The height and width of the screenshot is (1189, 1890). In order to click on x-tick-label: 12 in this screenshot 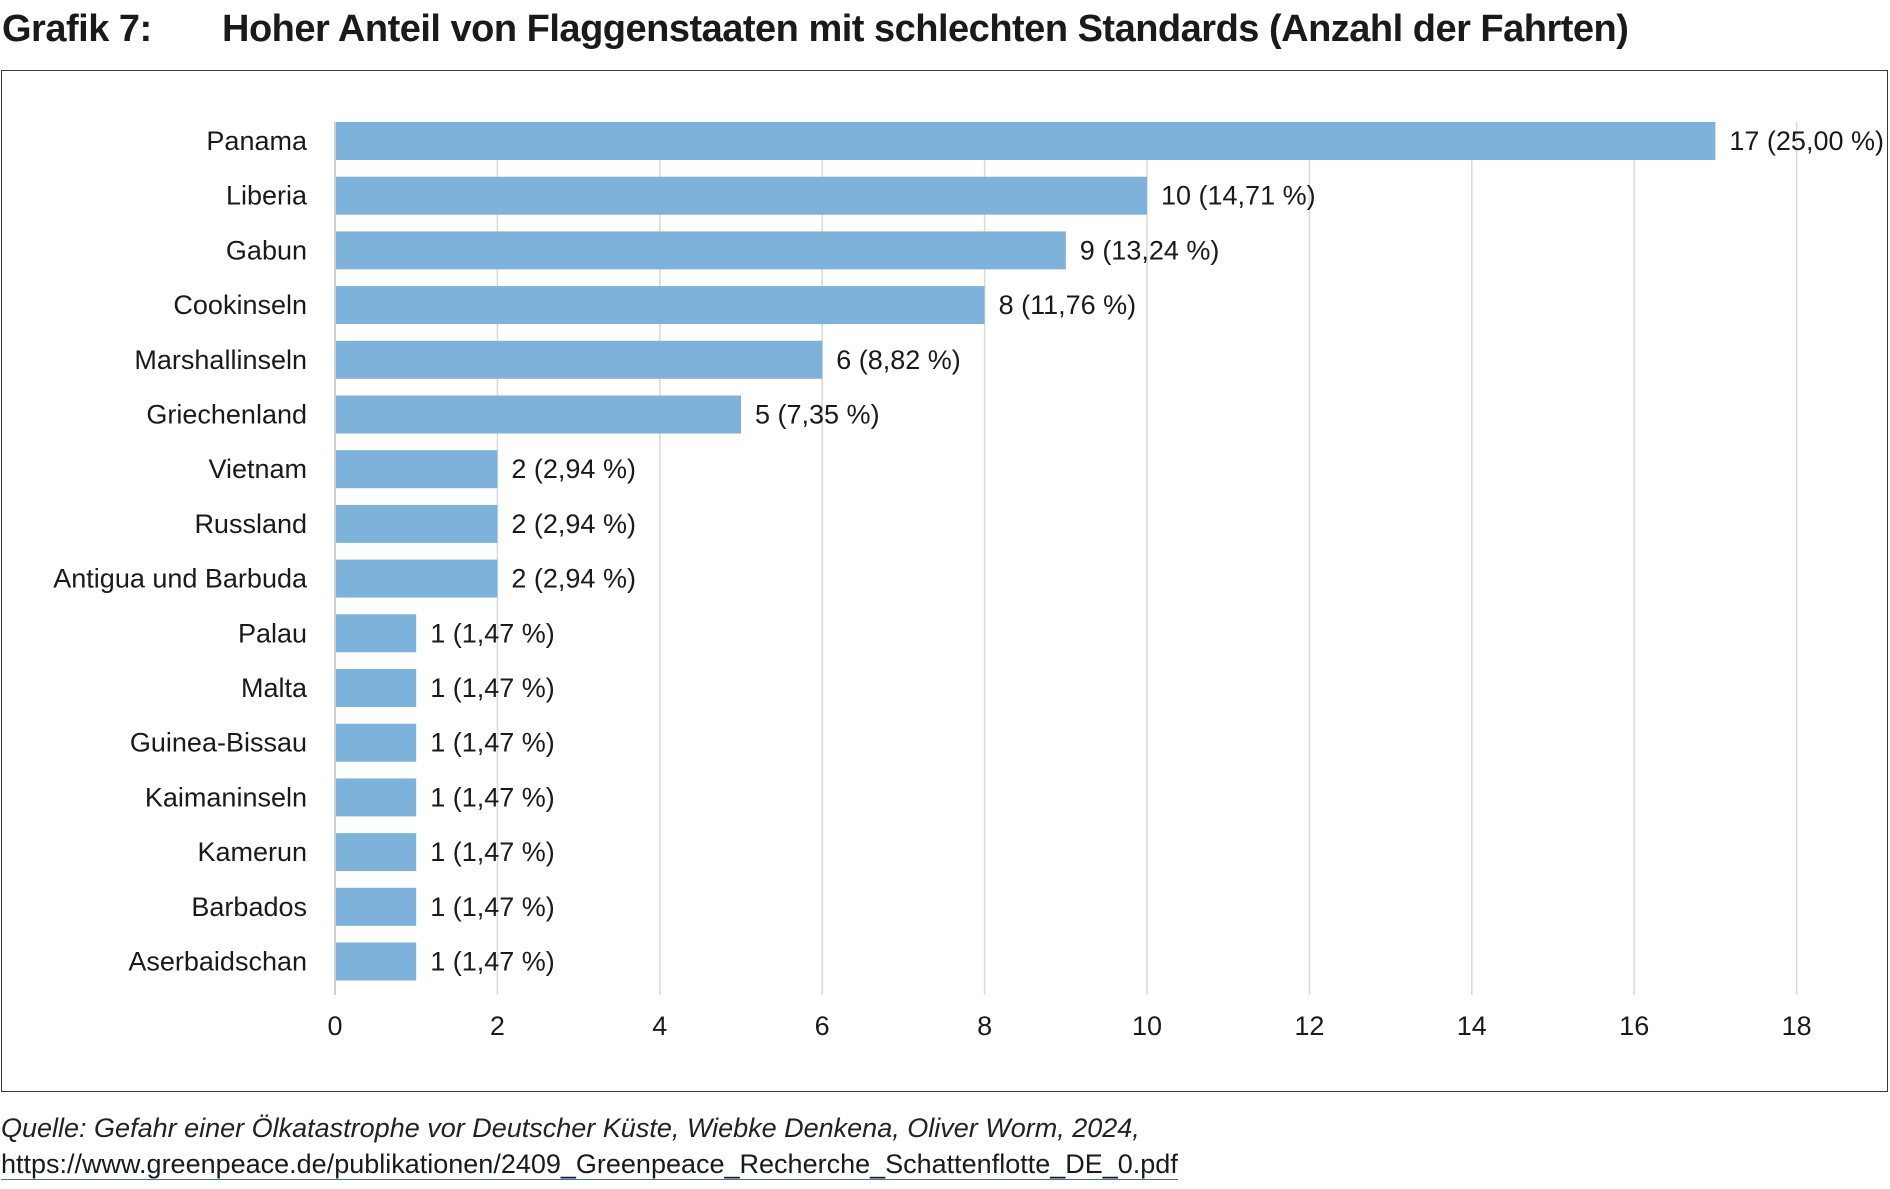, I will do `click(1309, 1026)`.